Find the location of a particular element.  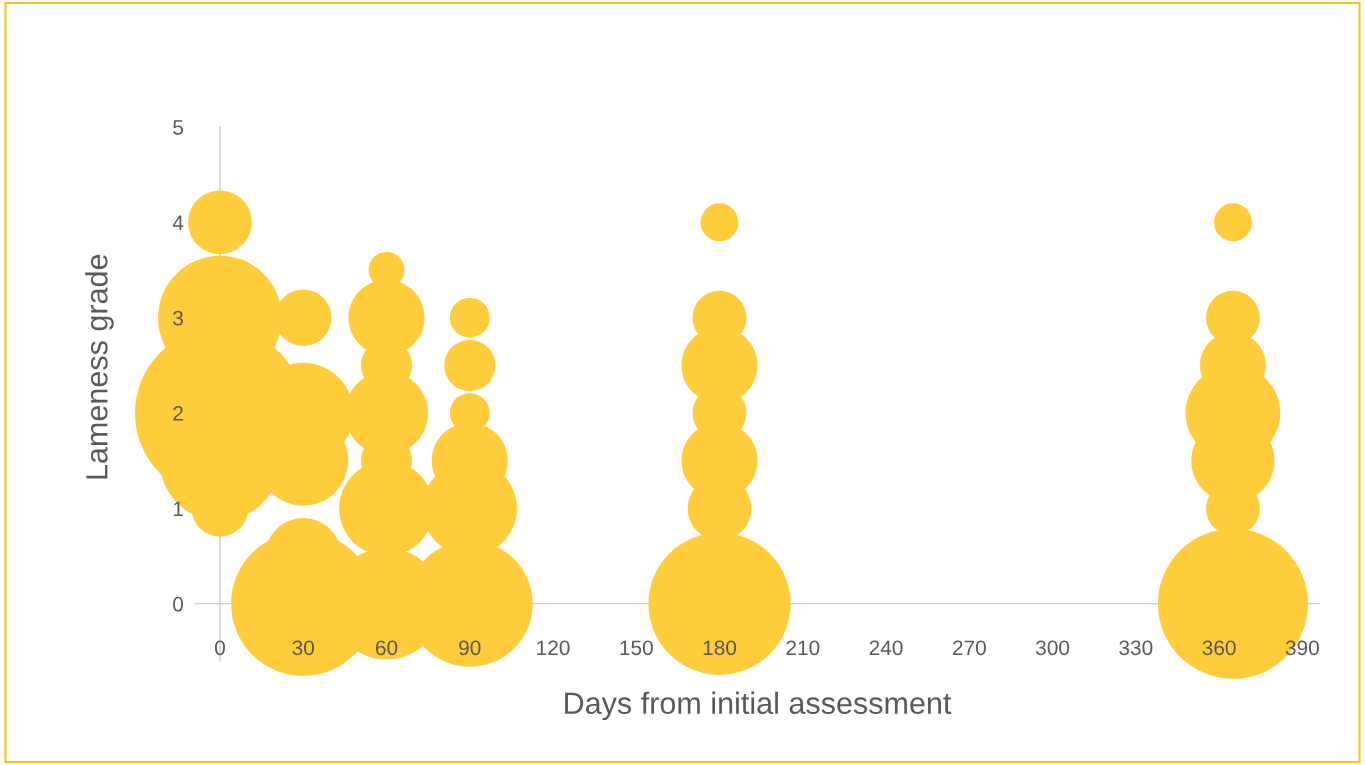

x-tick-label: 210 is located at coordinates (803, 648).